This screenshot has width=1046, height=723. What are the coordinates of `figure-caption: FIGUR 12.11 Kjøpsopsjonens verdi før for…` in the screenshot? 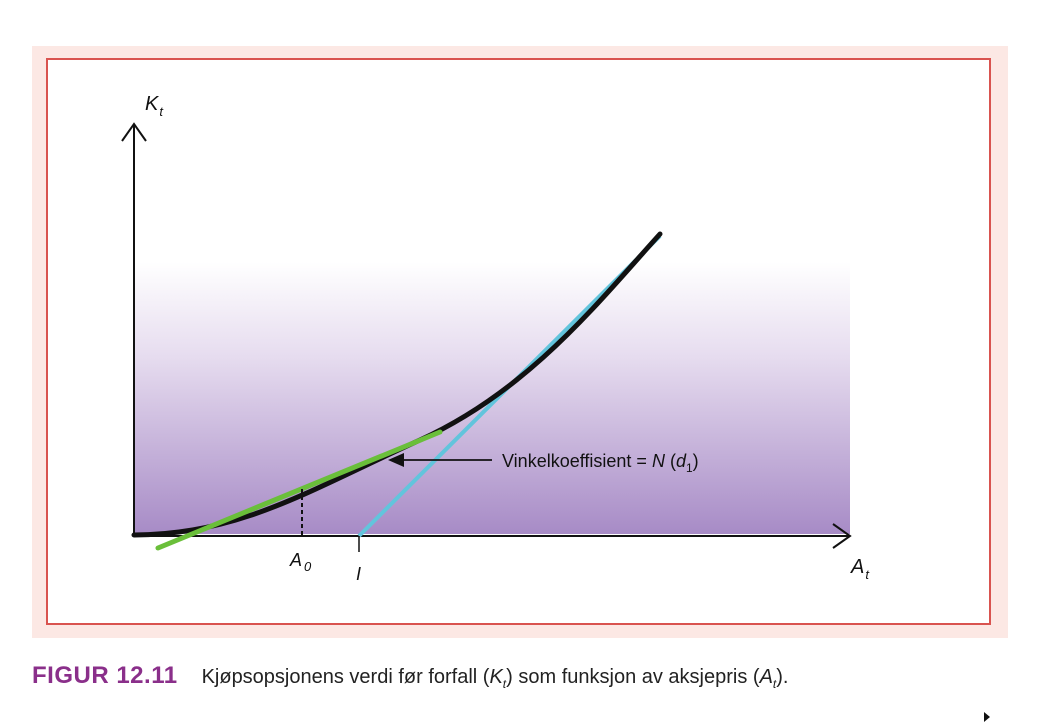 It's located at (410, 677).